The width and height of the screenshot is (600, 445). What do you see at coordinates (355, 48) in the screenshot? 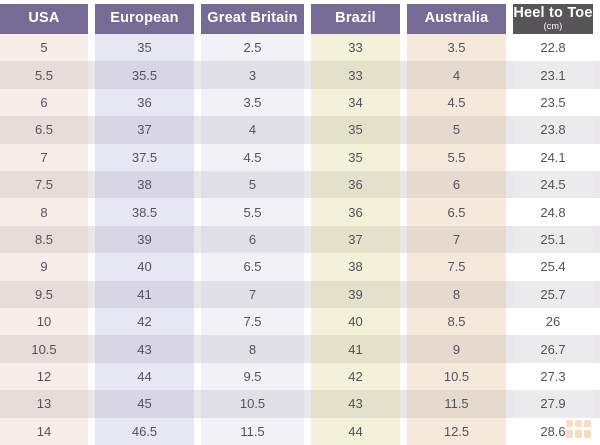
I see `table-cell-brazil: 33` at bounding box center [355, 48].